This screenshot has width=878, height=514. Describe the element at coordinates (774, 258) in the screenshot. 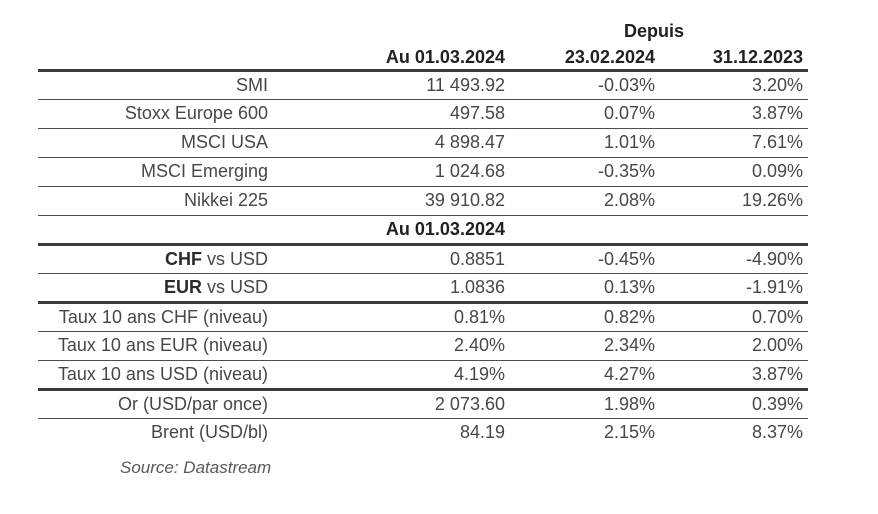

I see `row-since2: -4.90%` at that location.